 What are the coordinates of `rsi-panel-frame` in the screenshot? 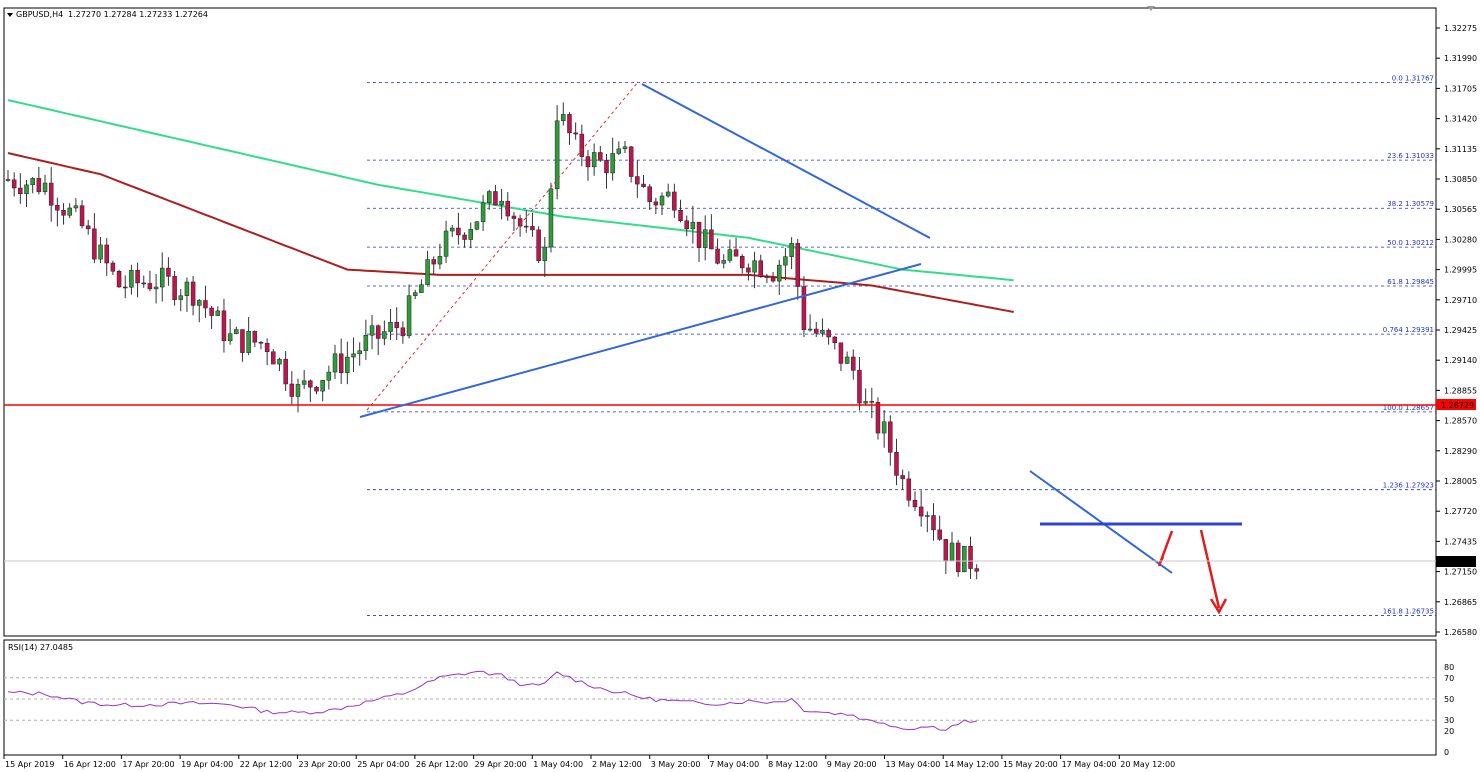 It's located at (720, 697).